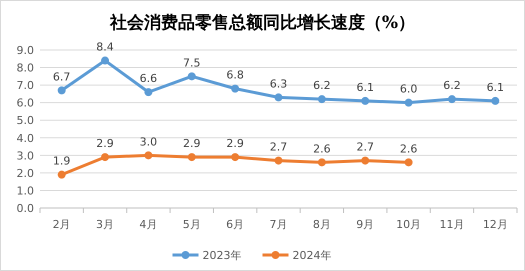 This screenshot has height=271, width=525. I want to click on x-tick-label: 4月, so click(148, 224).